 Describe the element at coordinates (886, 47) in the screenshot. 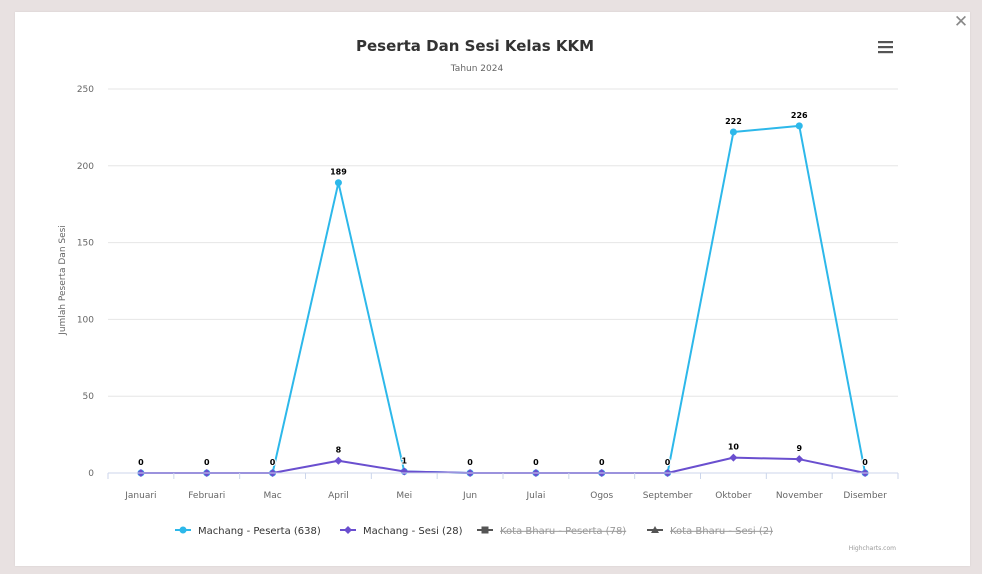

I see `hamburger-menu-icon` at that location.